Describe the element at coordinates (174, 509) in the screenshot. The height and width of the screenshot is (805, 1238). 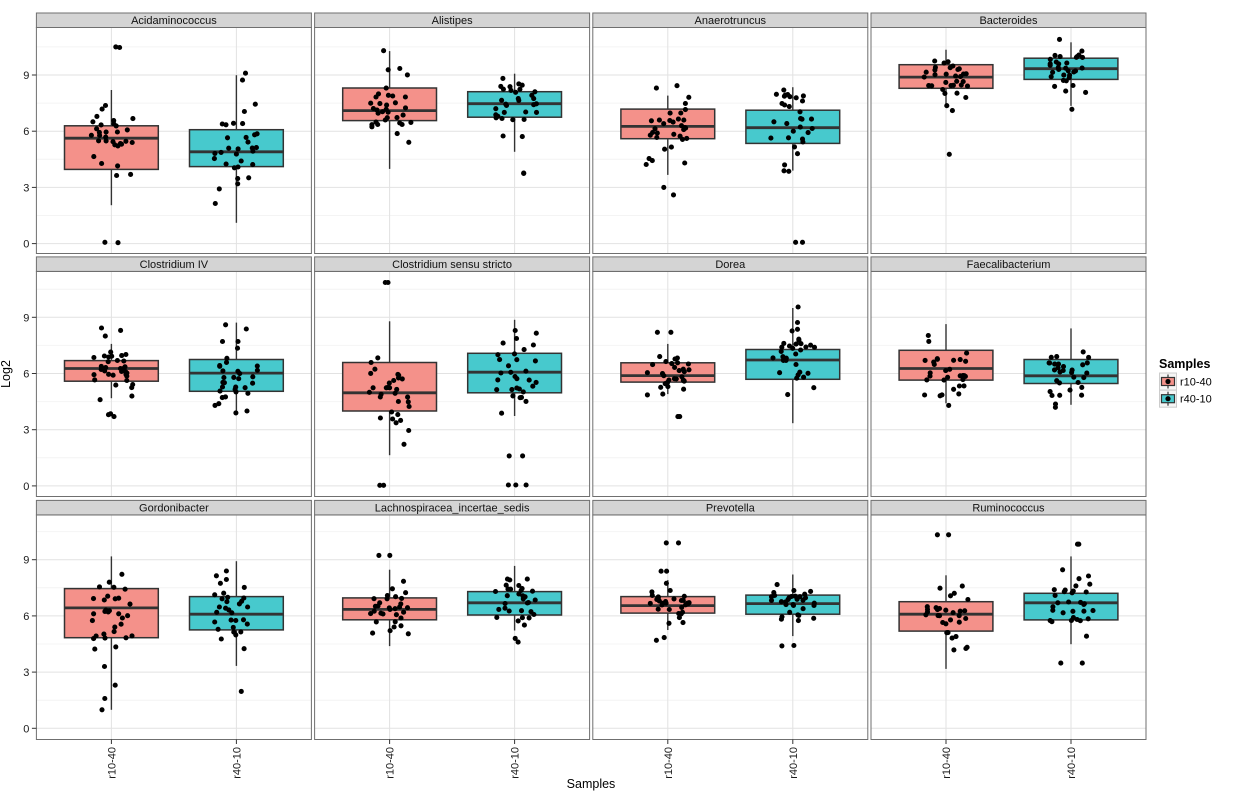
I see `svg-text: Gordonibacter` at that location.